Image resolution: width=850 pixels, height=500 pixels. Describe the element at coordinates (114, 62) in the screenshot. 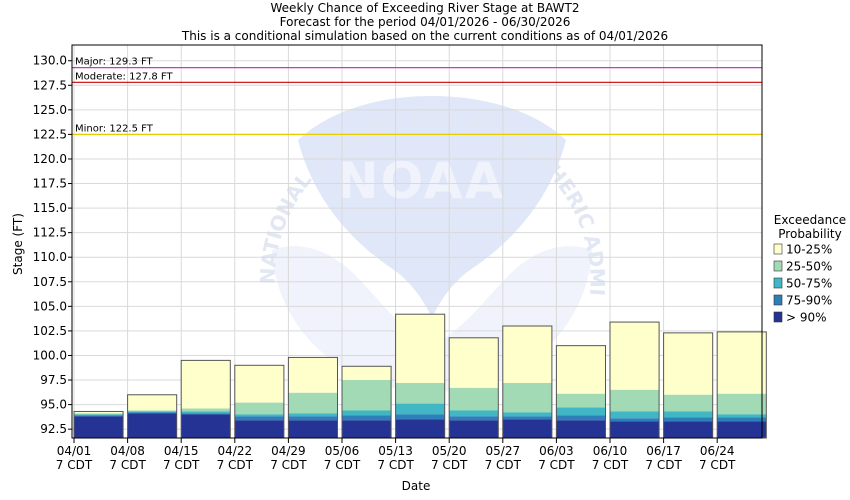

I see `flood-label-0: Major: 129.3 FT` at that location.